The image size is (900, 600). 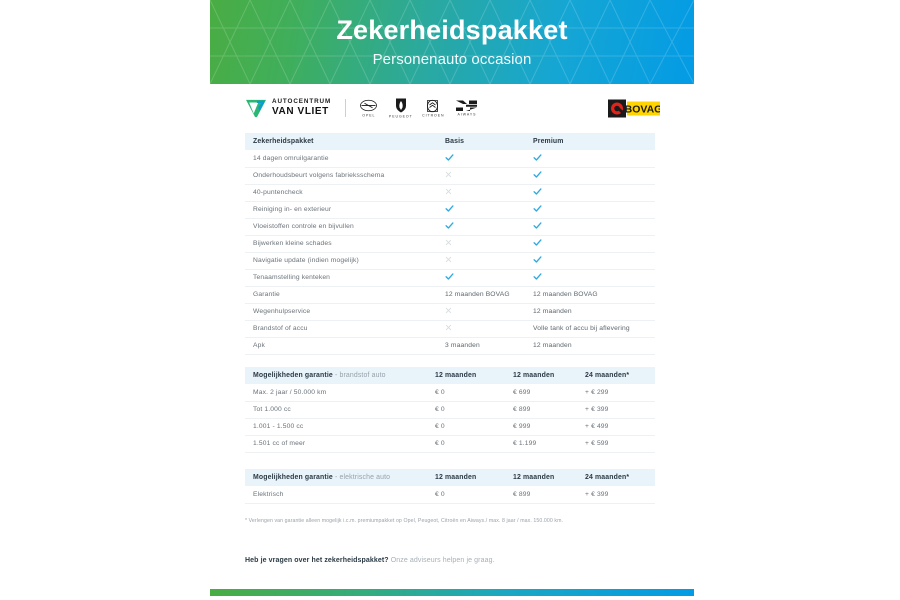 What do you see at coordinates (341, 244) in the screenshot?
I see `feature-label: Bijwerken kleine schades` at bounding box center [341, 244].